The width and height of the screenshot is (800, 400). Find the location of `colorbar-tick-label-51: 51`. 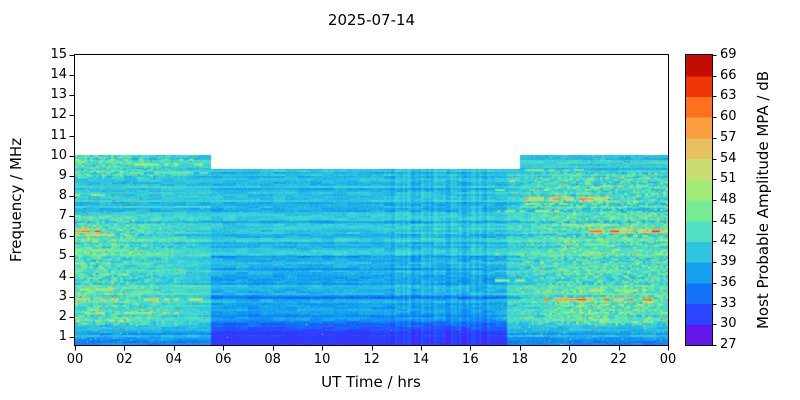

colorbar-tick-label-51: 51 is located at coordinates (728, 179).